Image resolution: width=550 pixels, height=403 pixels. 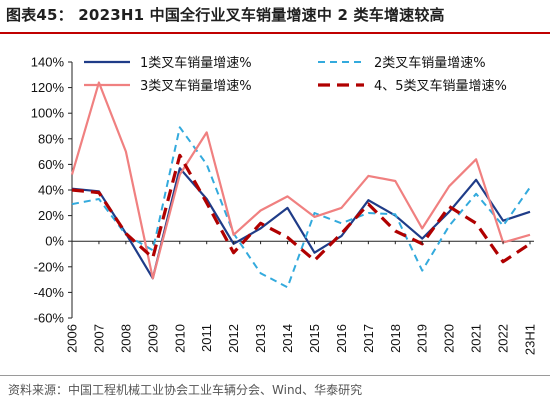 What do you see at coordinates (295, 74) in the screenshot?
I see `legend: 1类叉车销量增速% 2类叉车销量增速% 3类叉车销量增速% 4、5类叉车销量增速%` at bounding box center [295, 74].